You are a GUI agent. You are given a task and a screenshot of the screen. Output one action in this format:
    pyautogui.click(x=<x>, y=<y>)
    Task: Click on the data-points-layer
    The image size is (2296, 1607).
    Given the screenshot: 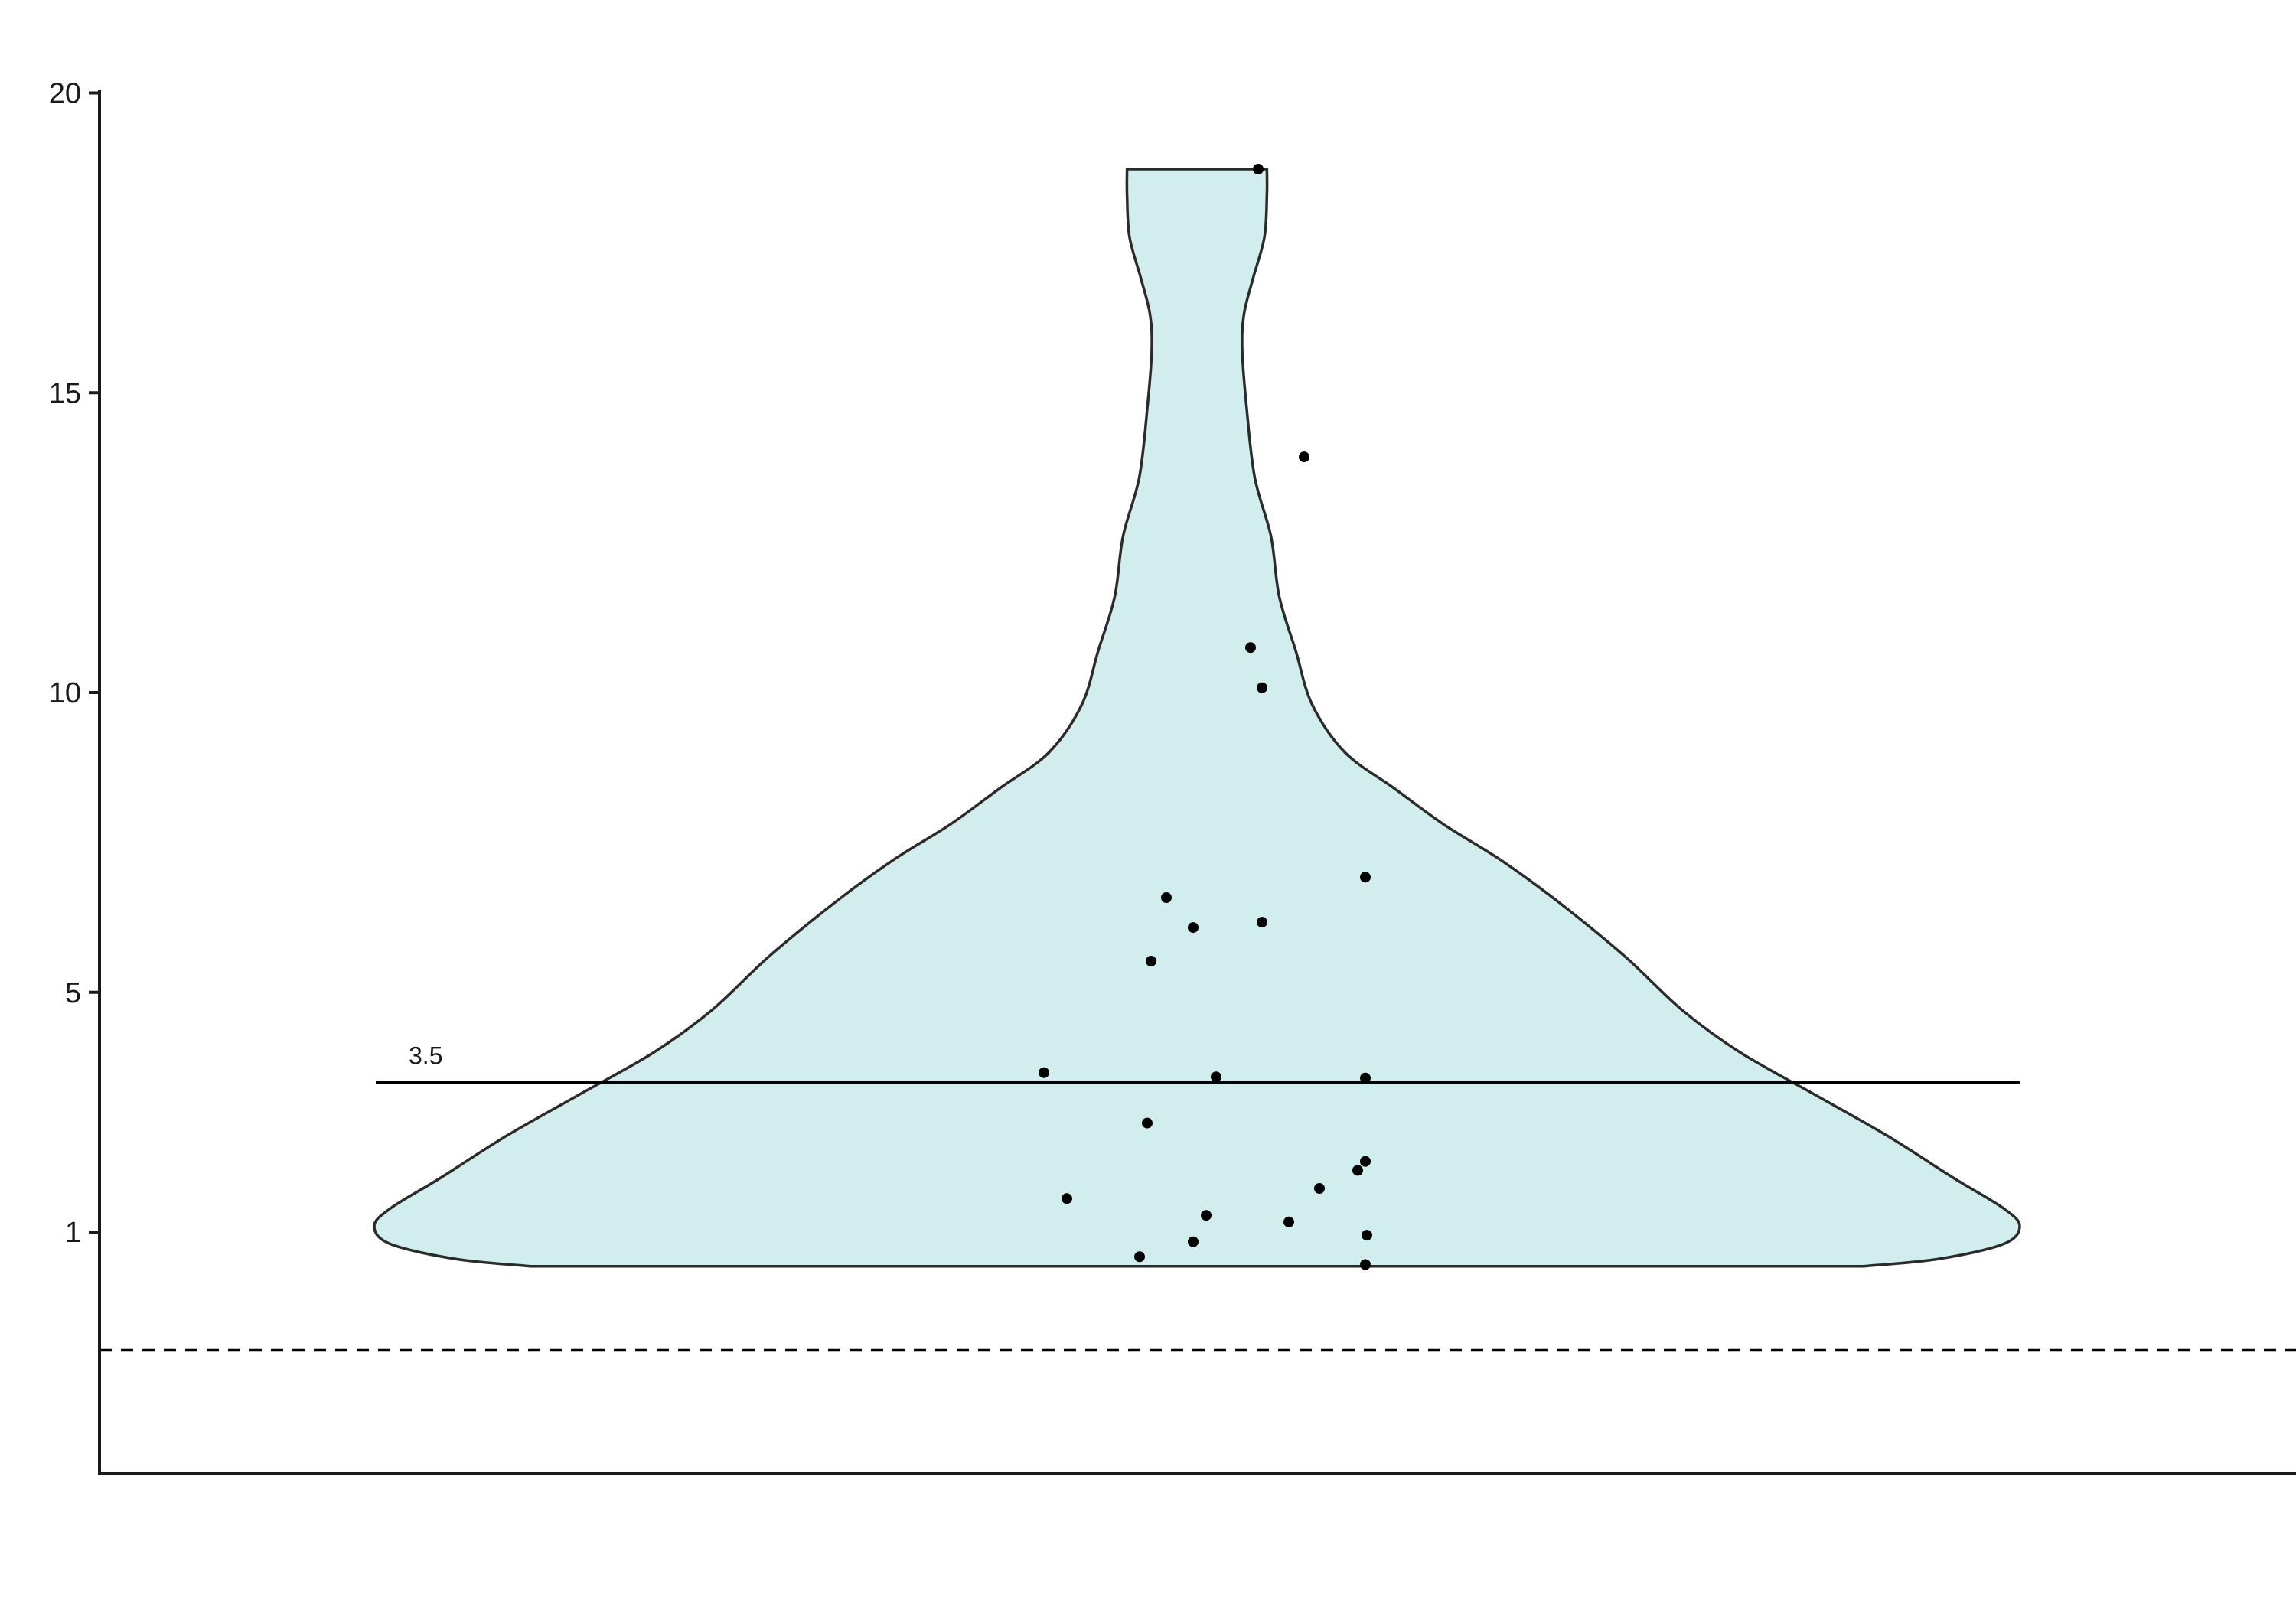 What is the action you would take?
    pyautogui.click(x=1205, y=717)
    